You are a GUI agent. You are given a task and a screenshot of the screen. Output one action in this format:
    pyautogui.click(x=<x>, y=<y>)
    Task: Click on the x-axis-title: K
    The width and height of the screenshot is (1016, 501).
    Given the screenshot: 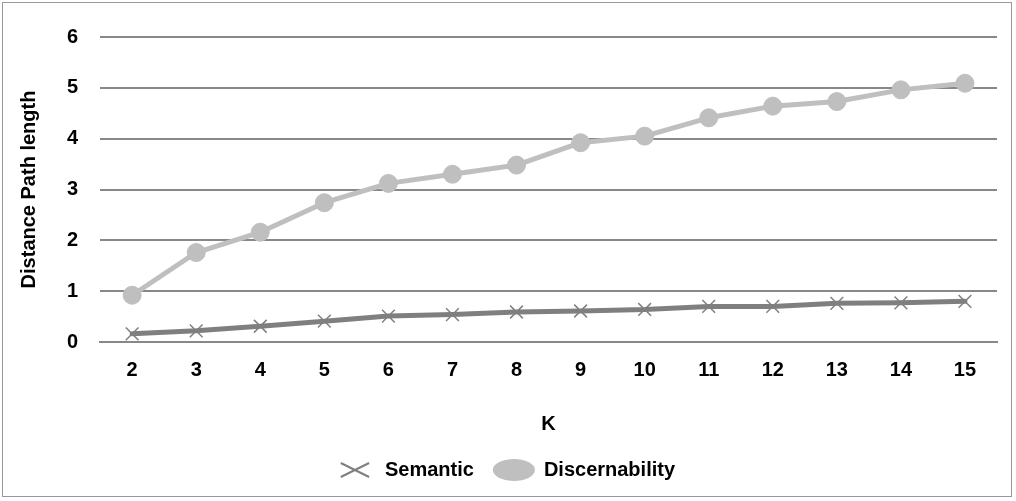 What is the action you would take?
    pyautogui.click(x=549, y=422)
    